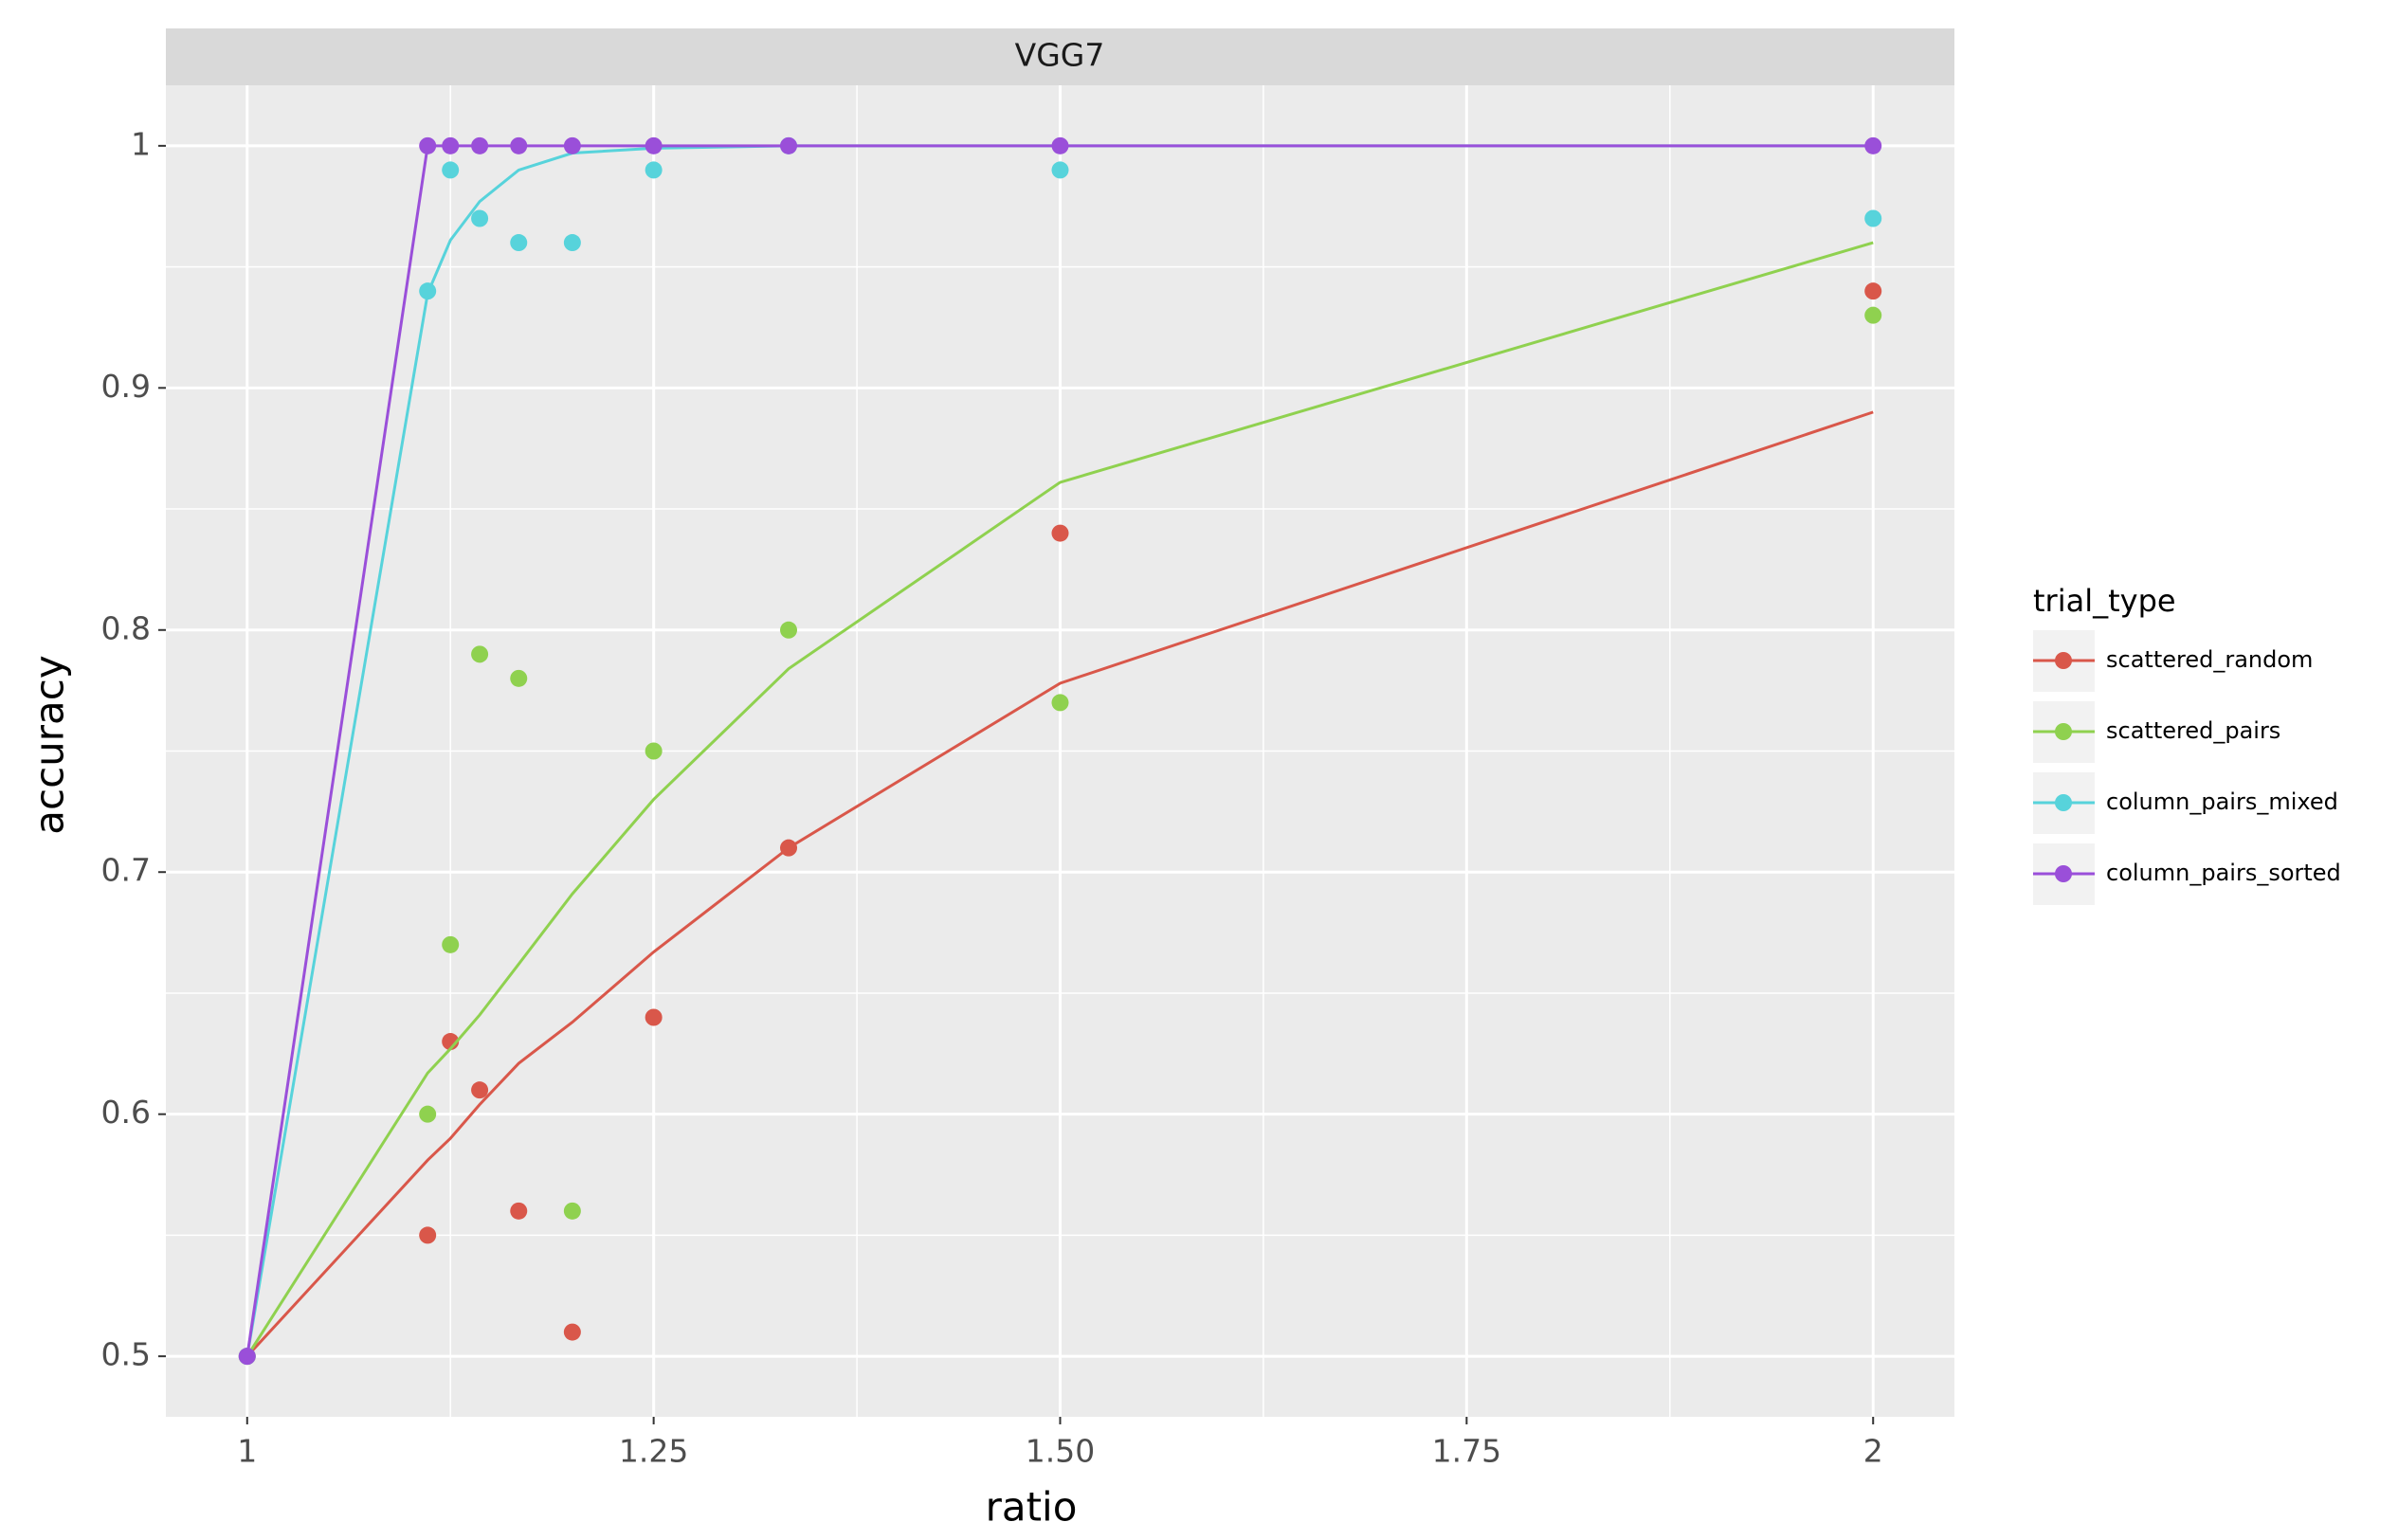 The width and height of the screenshot is (2398, 1540). I want to click on legend-label: scattered_random, so click(2209, 659).